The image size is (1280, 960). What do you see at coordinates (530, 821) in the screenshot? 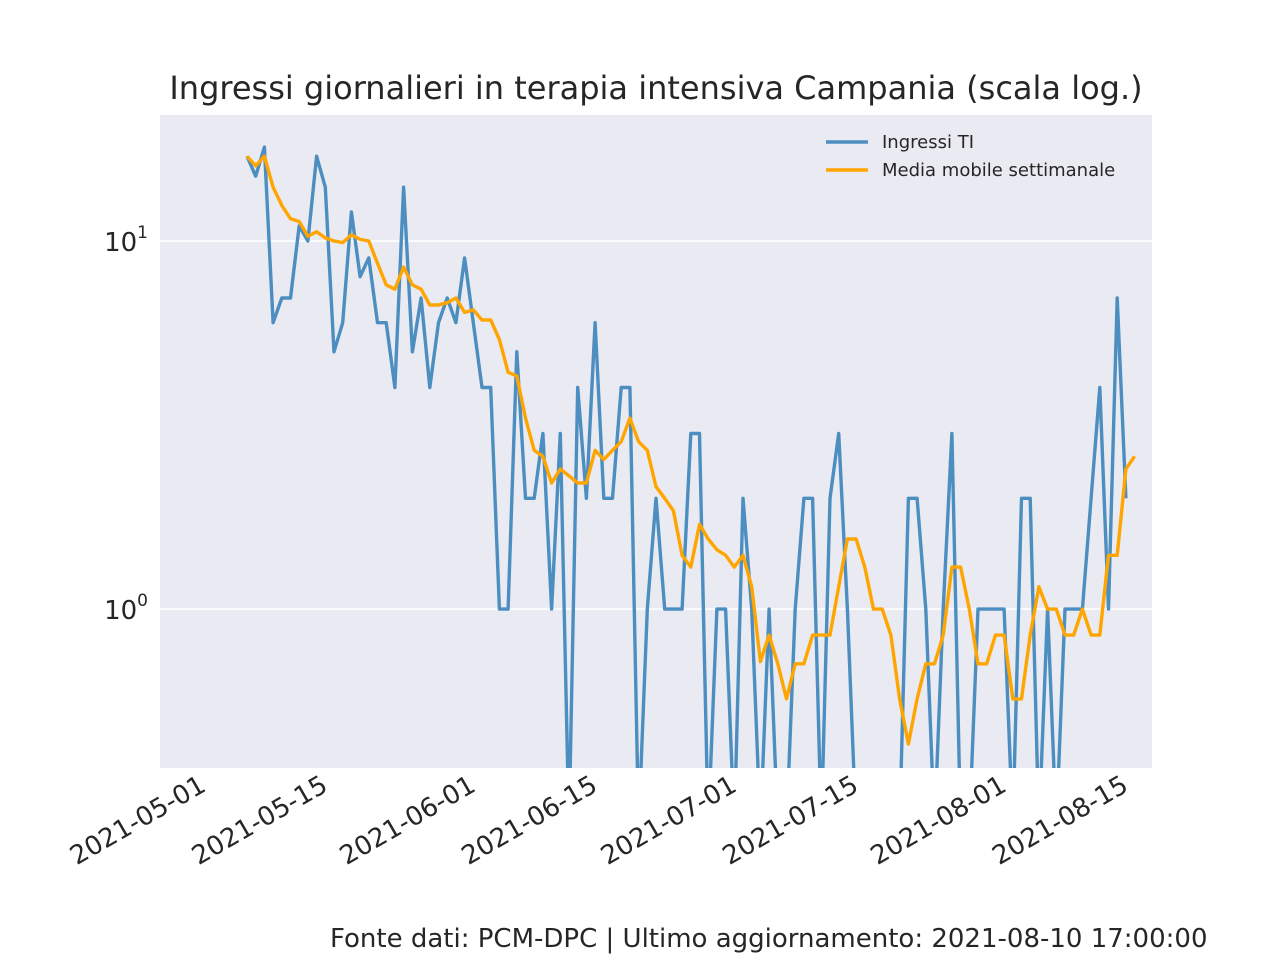
I see `x-tick-label: 2021-06-15` at bounding box center [530, 821].